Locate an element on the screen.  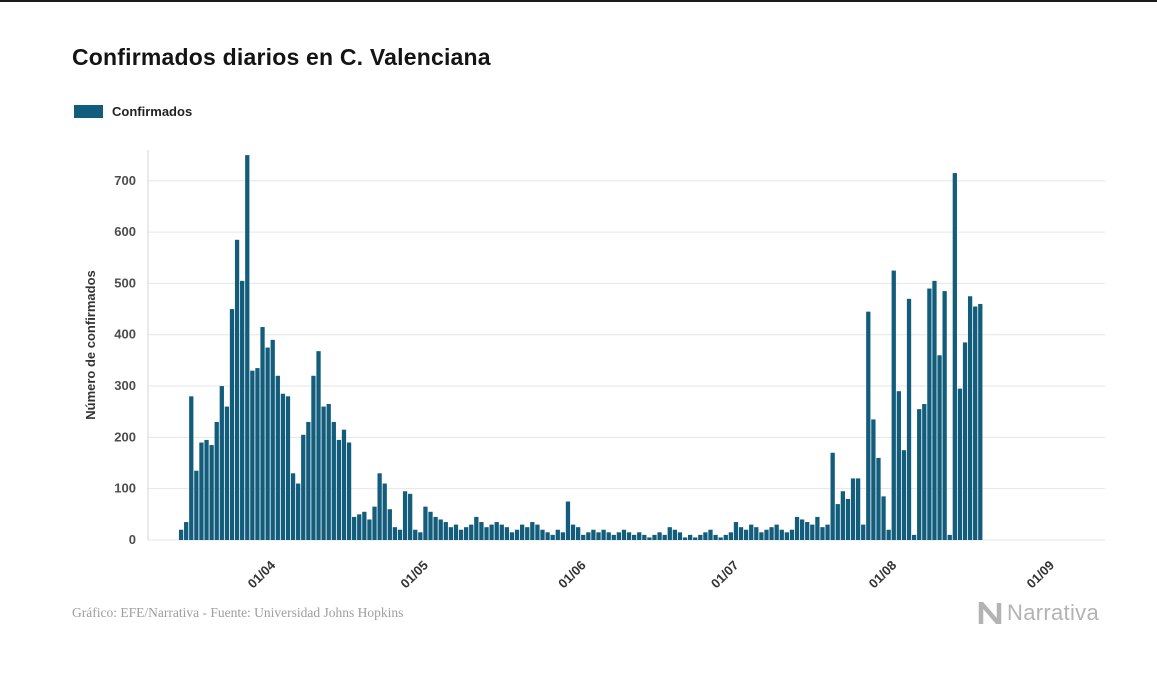
x-tick-label: 01/04 is located at coordinates (262, 574).